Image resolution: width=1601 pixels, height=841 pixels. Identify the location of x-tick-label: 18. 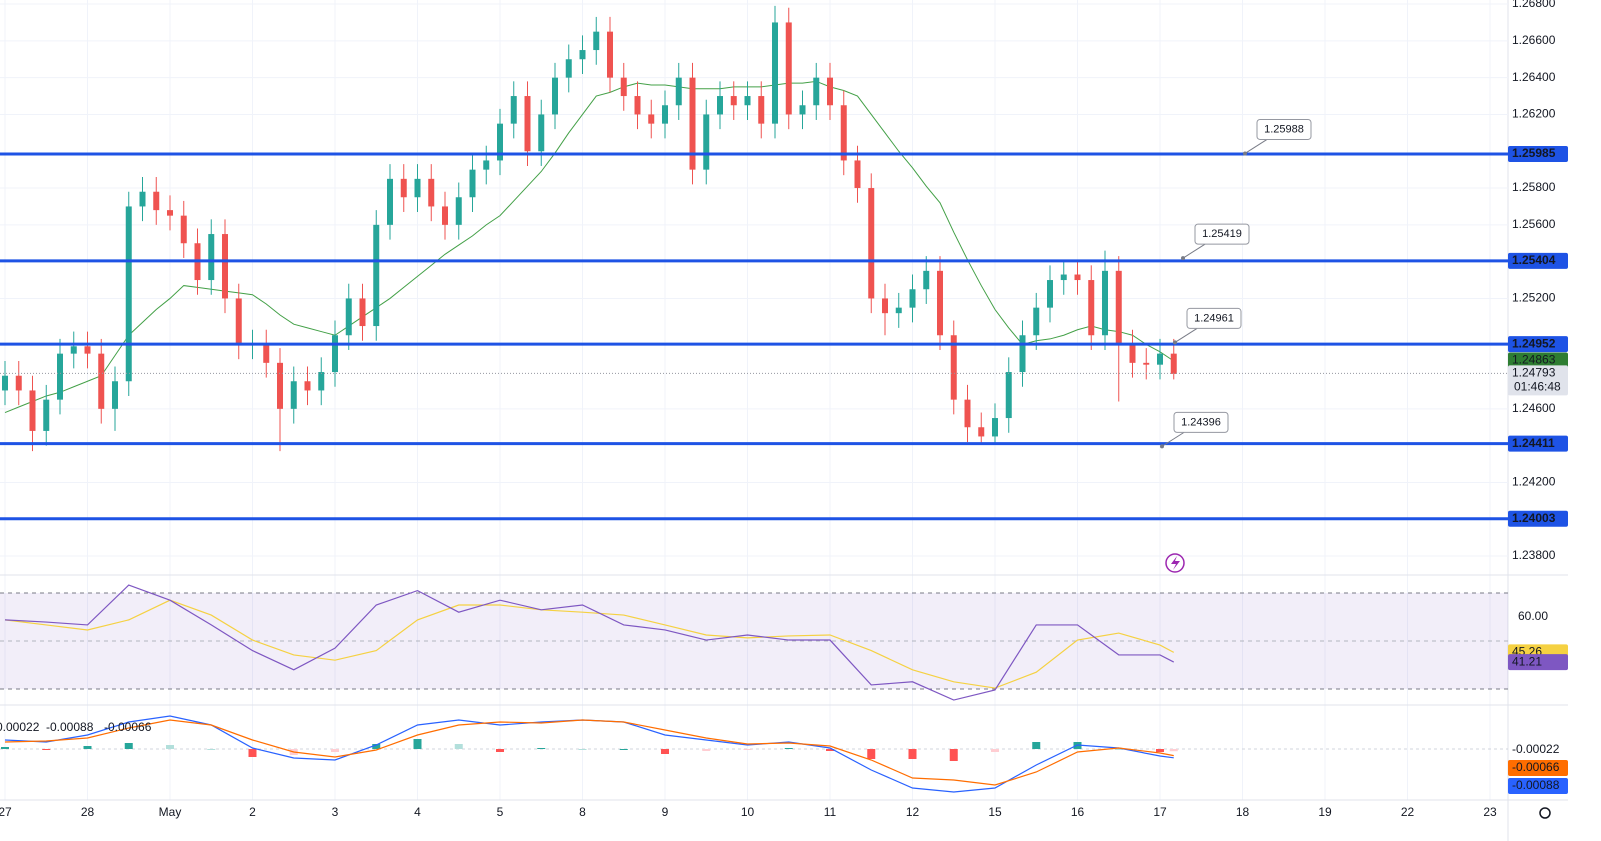
(1243, 812).